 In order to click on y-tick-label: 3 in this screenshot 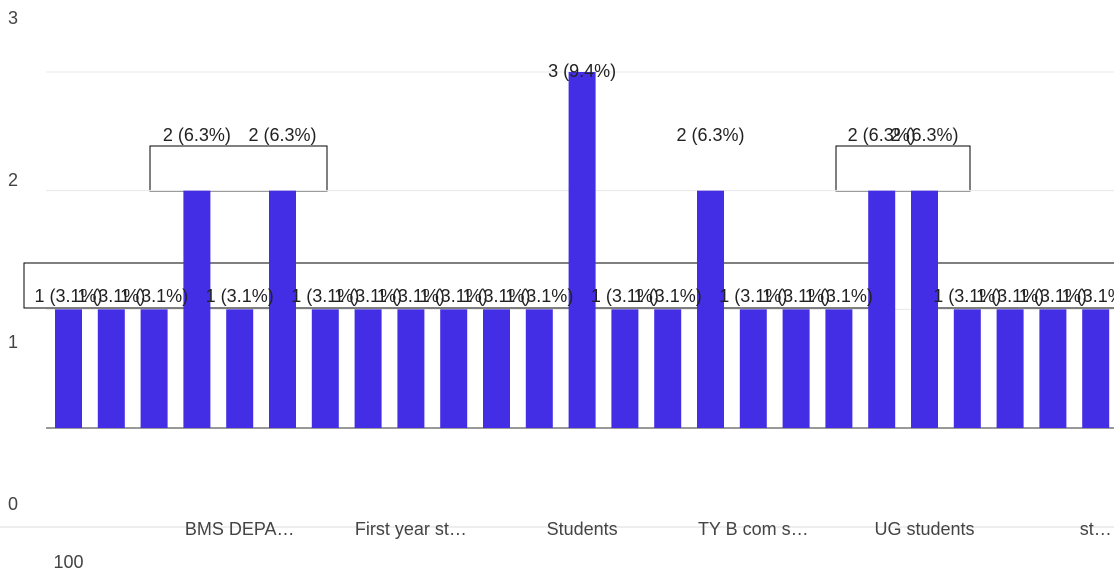, I will do `click(13, 18)`.